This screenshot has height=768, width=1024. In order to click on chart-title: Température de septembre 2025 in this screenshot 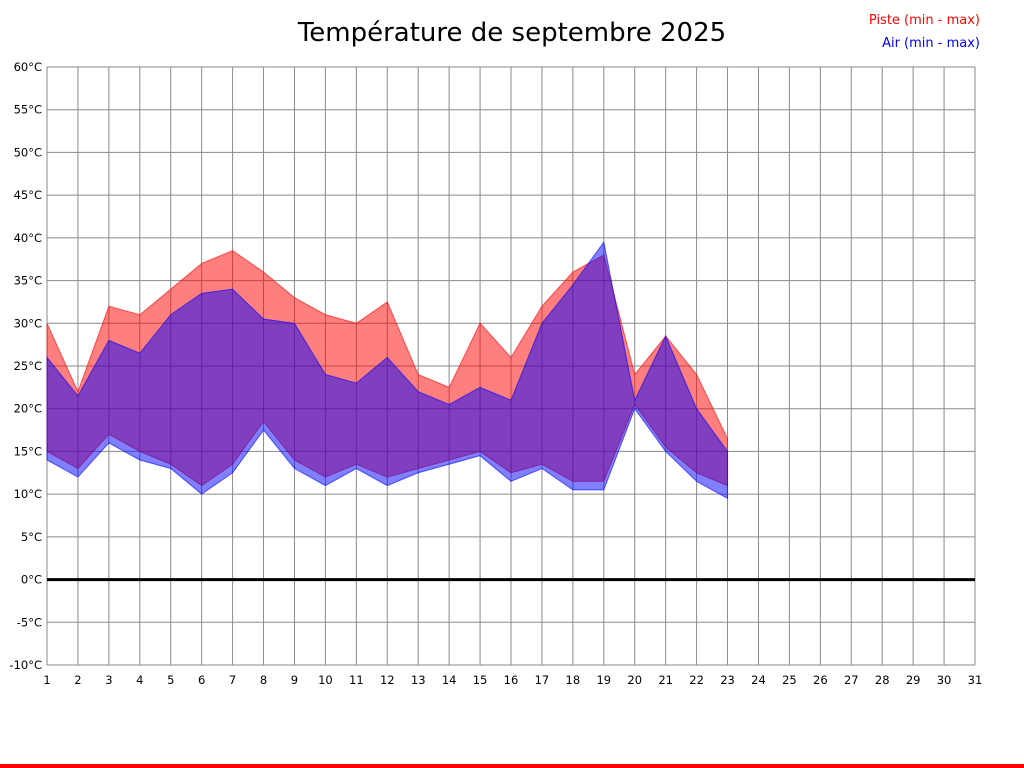, I will do `click(512, 33)`.